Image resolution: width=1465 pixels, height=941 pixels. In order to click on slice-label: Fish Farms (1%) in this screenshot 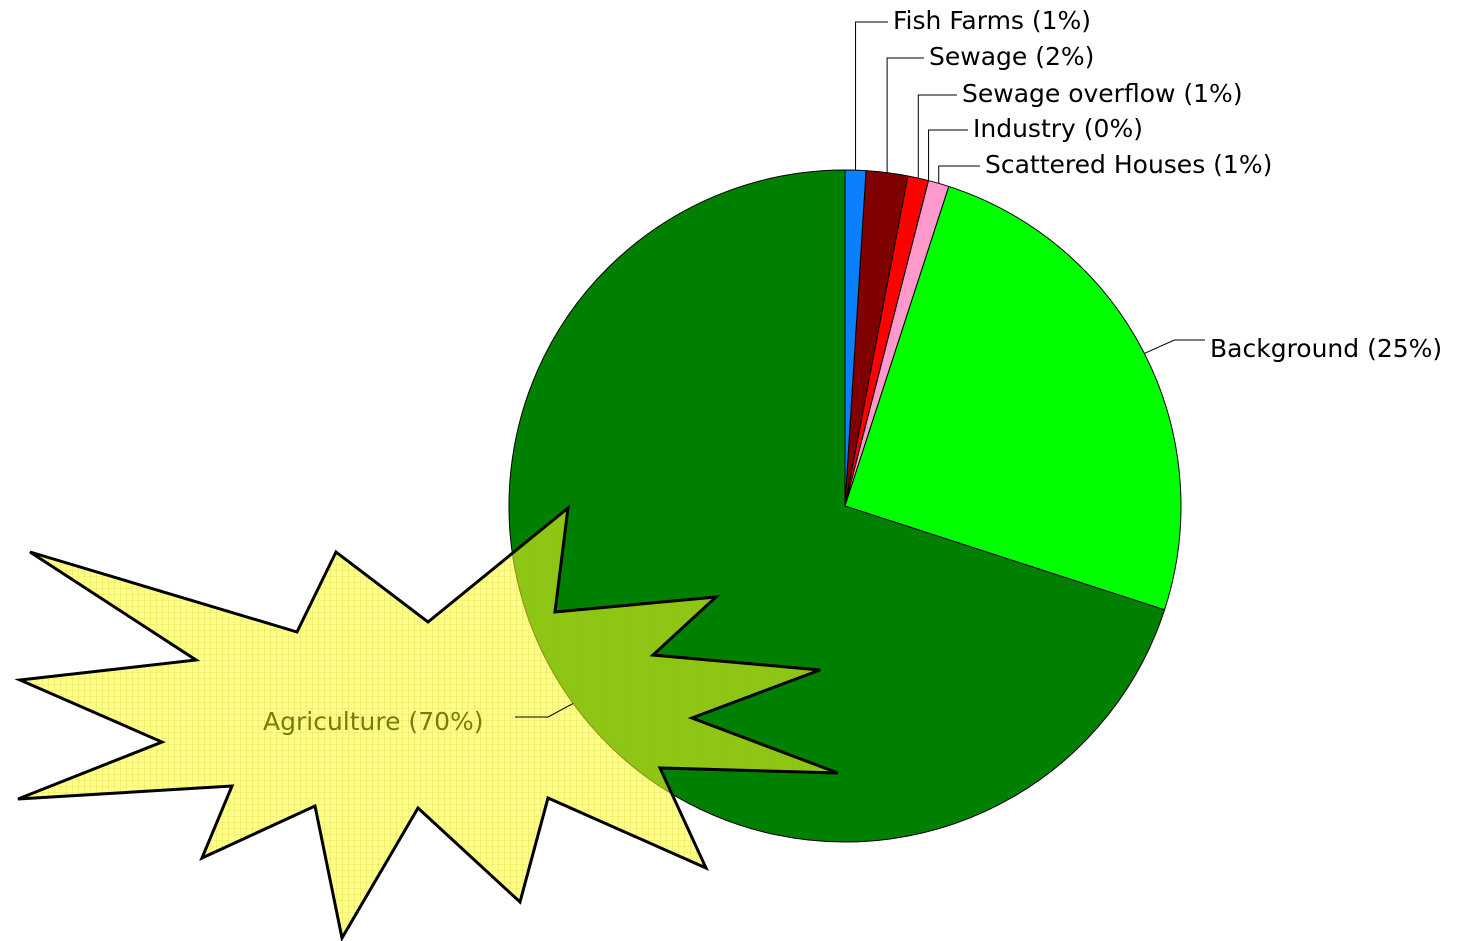, I will do `click(992, 20)`.